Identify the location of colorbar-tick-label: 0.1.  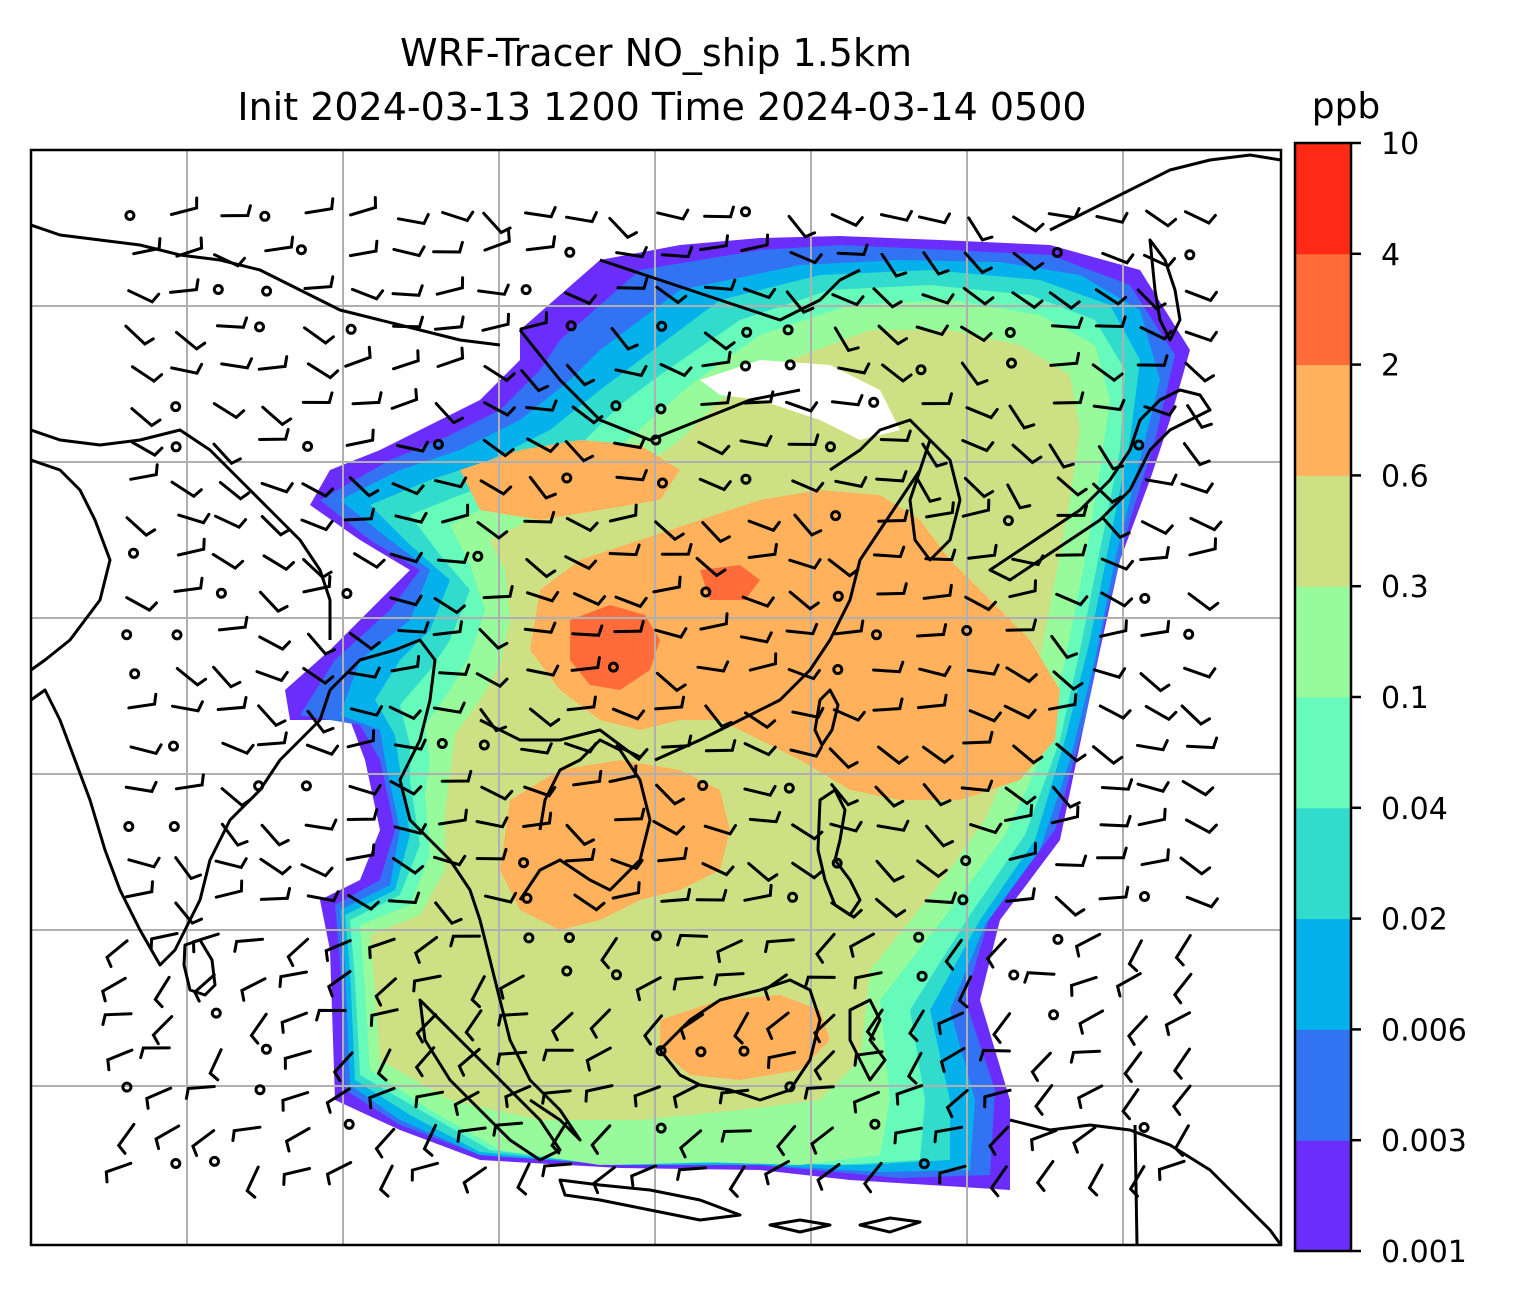
(1405, 698).